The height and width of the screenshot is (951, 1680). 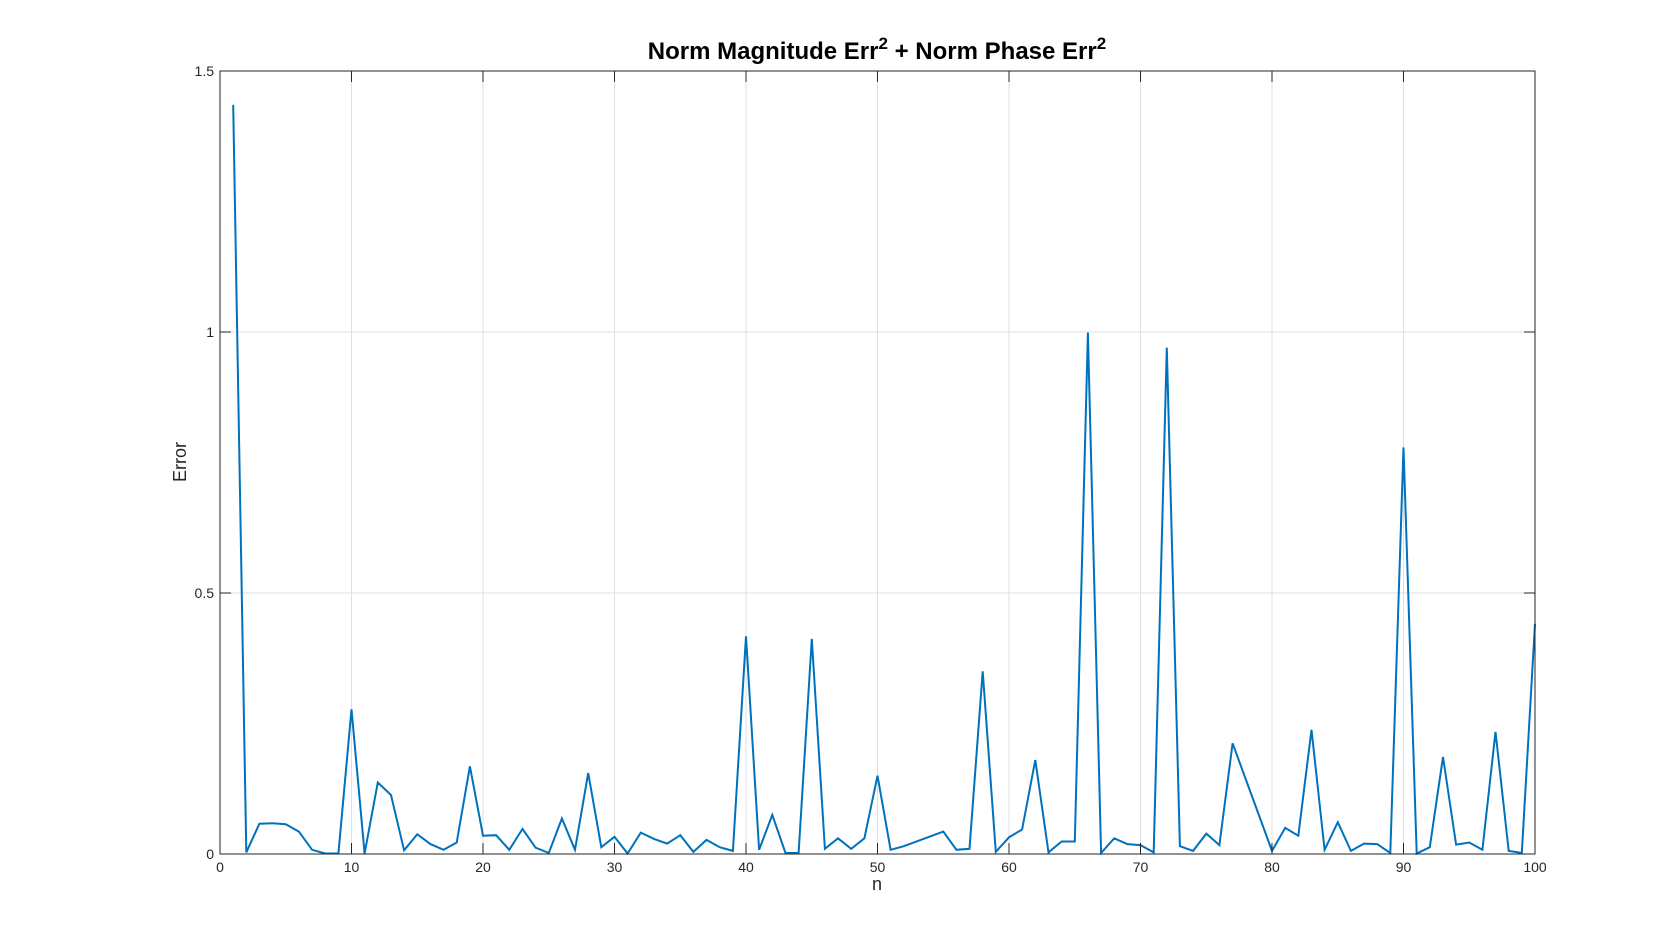 What do you see at coordinates (1535, 867) in the screenshot?
I see `x-tick-label: 100` at bounding box center [1535, 867].